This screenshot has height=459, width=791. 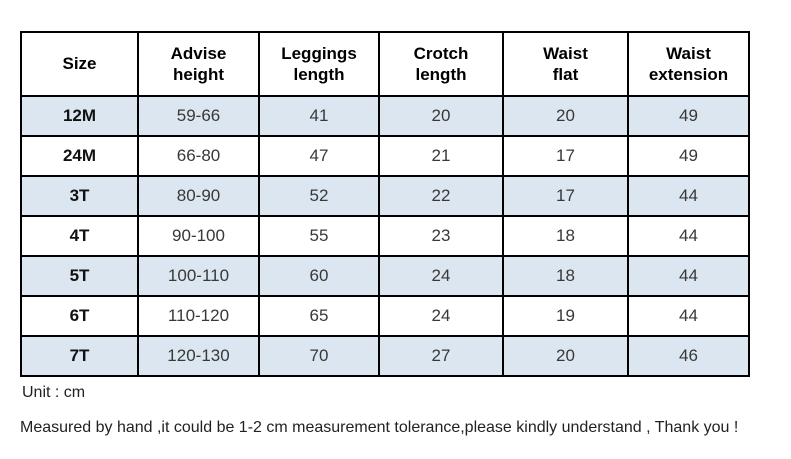 I want to click on header-cell: Advise height, so click(x=198, y=64).